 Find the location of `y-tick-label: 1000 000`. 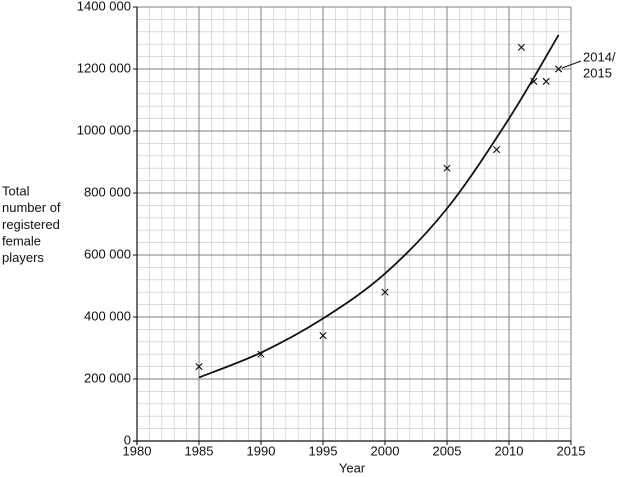

y-tick-label: 1000 000 is located at coordinates (104, 129).